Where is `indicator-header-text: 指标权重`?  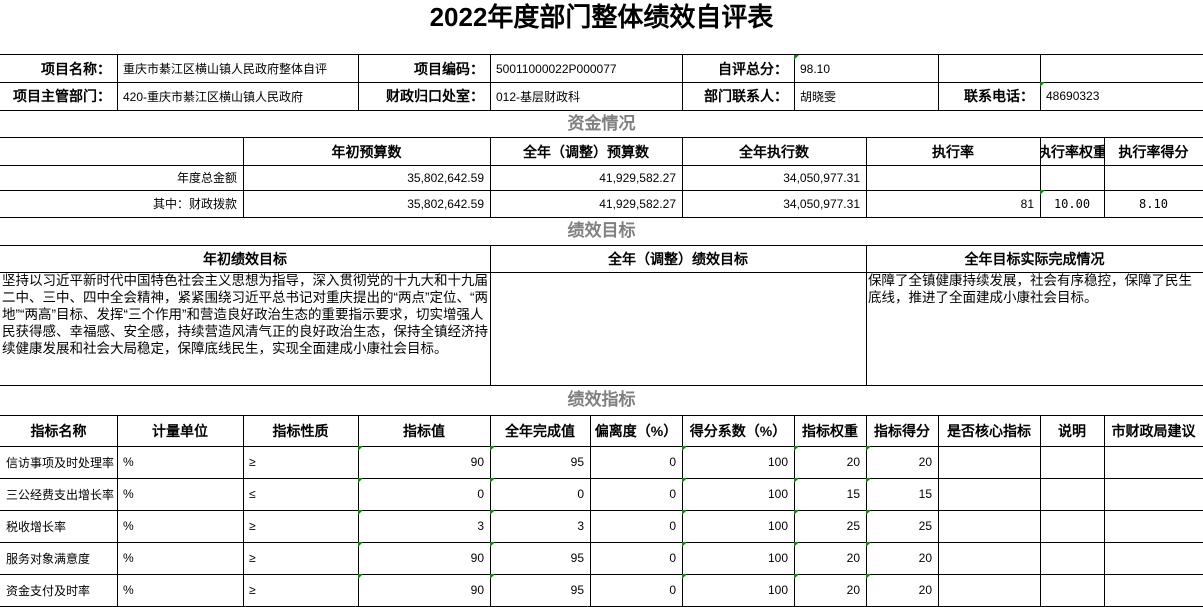 indicator-header-text: 指标权重 is located at coordinates (830, 431).